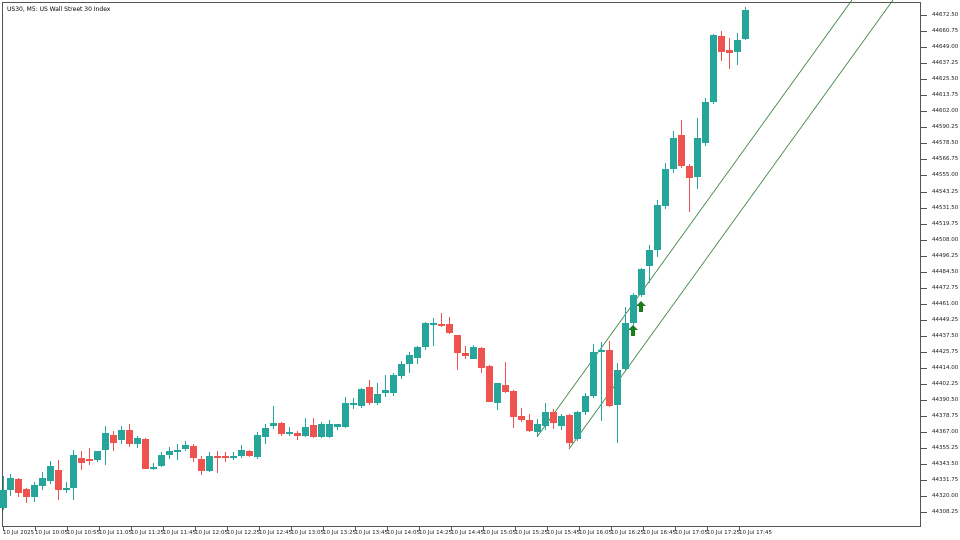  I want to click on time-label: 10 Jul 17:05, so click(691, 533).